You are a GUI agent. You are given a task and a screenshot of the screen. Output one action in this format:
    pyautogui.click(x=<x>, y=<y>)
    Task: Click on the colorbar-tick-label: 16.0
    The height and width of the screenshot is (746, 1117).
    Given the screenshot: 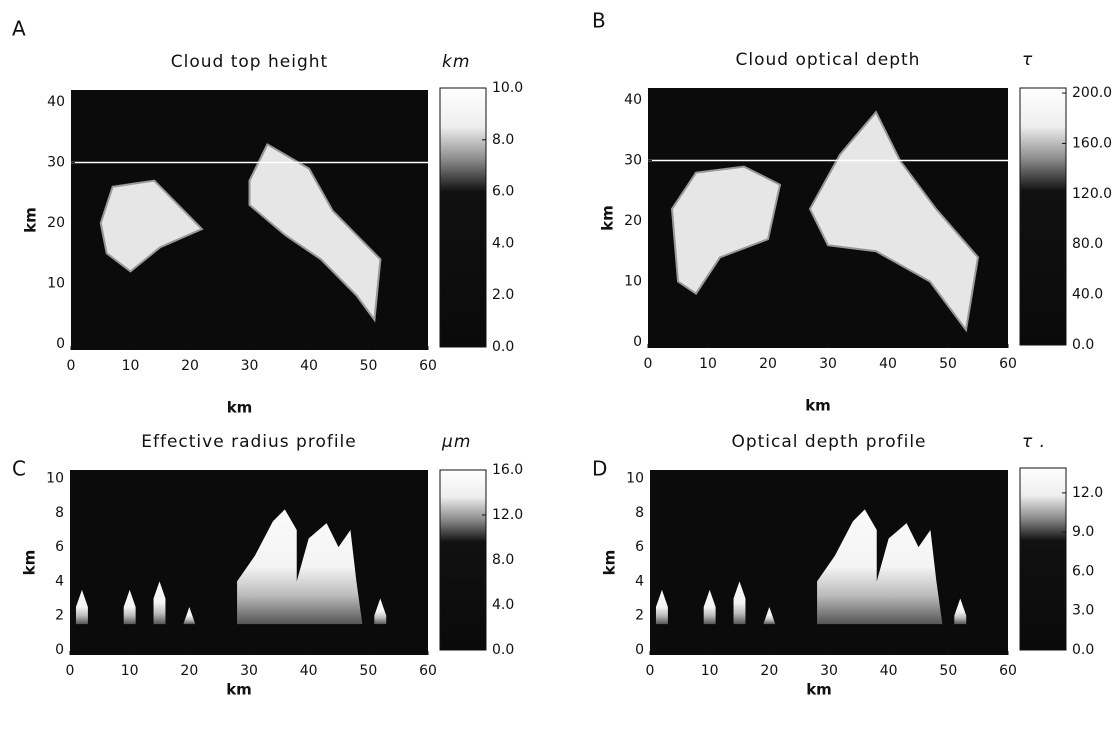 What is the action you would take?
    pyautogui.click(x=507, y=470)
    